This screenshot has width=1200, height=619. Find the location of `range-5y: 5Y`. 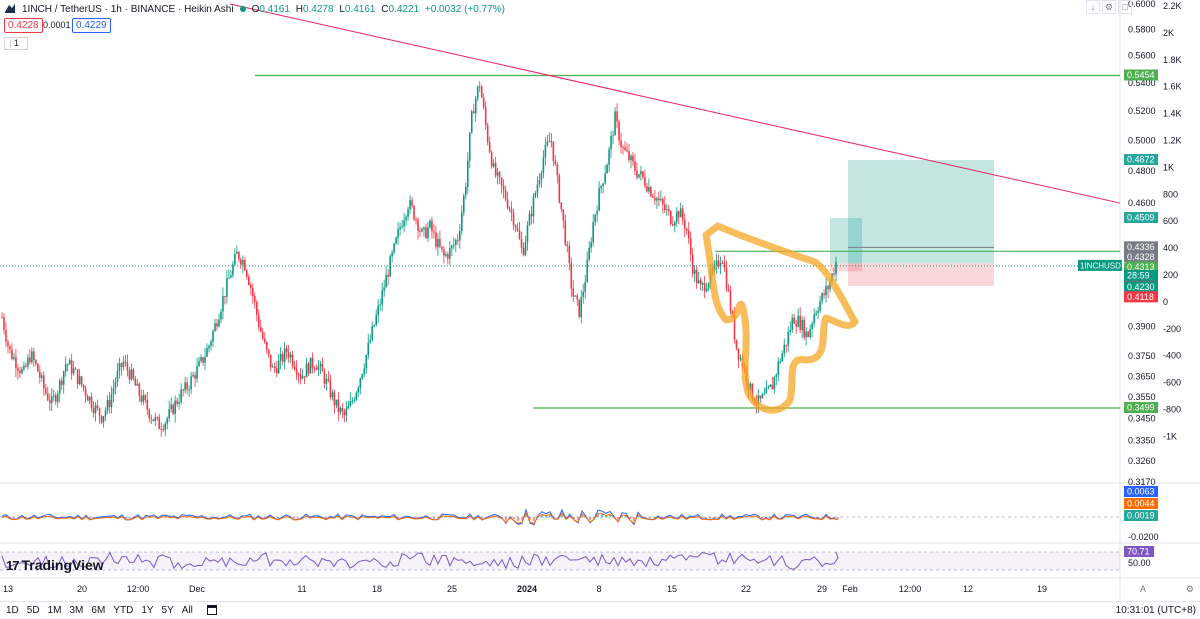

range-5y: 5Y is located at coordinates (167, 610).